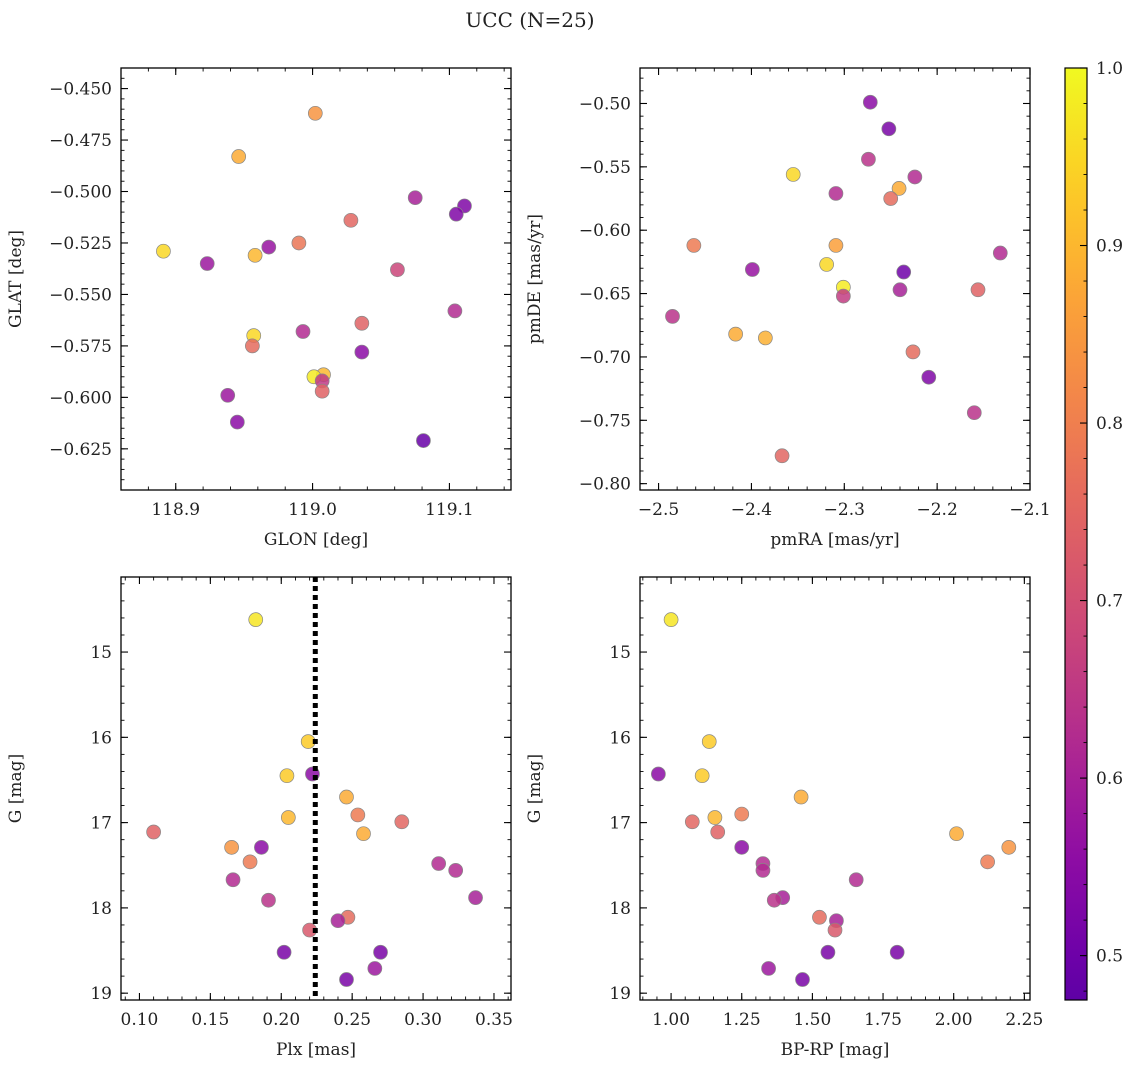 The width and height of the screenshot is (1136, 1067). What do you see at coordinates (316, 540) in the screenshot?
I see `x-axis-label: GLON [deg]` at bounding box center [316, 540].